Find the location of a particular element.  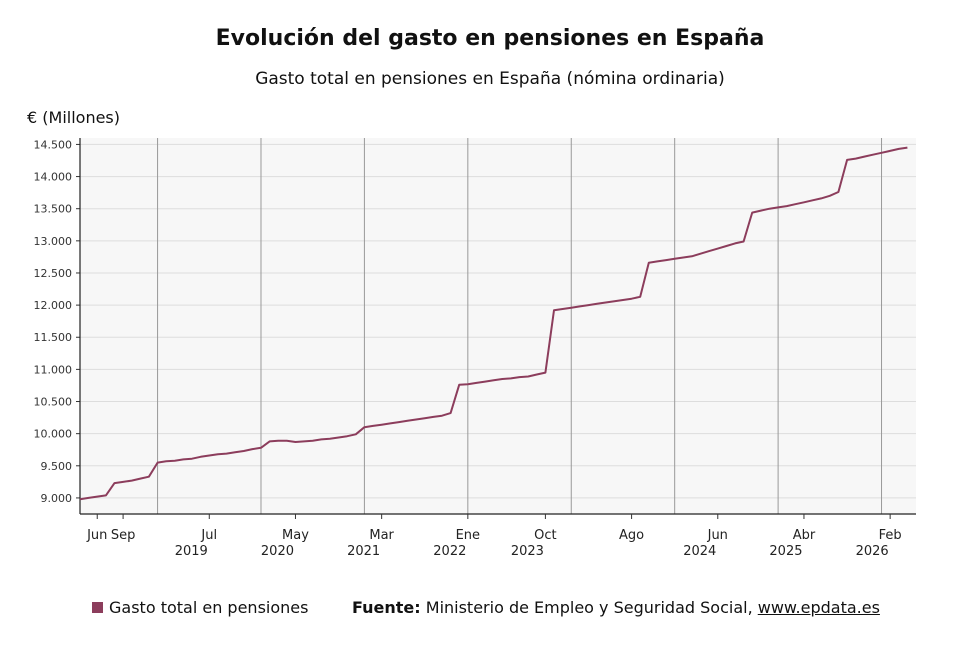

x-tick-label: Ago is located at coordinates (631, 535).